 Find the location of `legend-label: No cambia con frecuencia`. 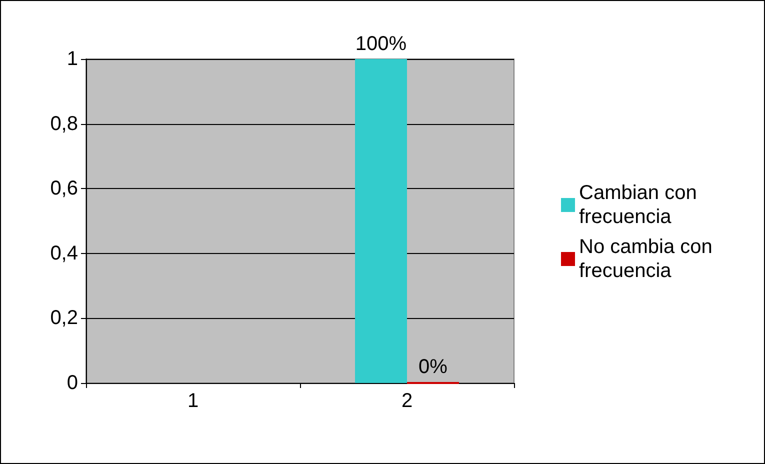

legend-label: No cambia con frecuencia is located at coordinates (648, 259).